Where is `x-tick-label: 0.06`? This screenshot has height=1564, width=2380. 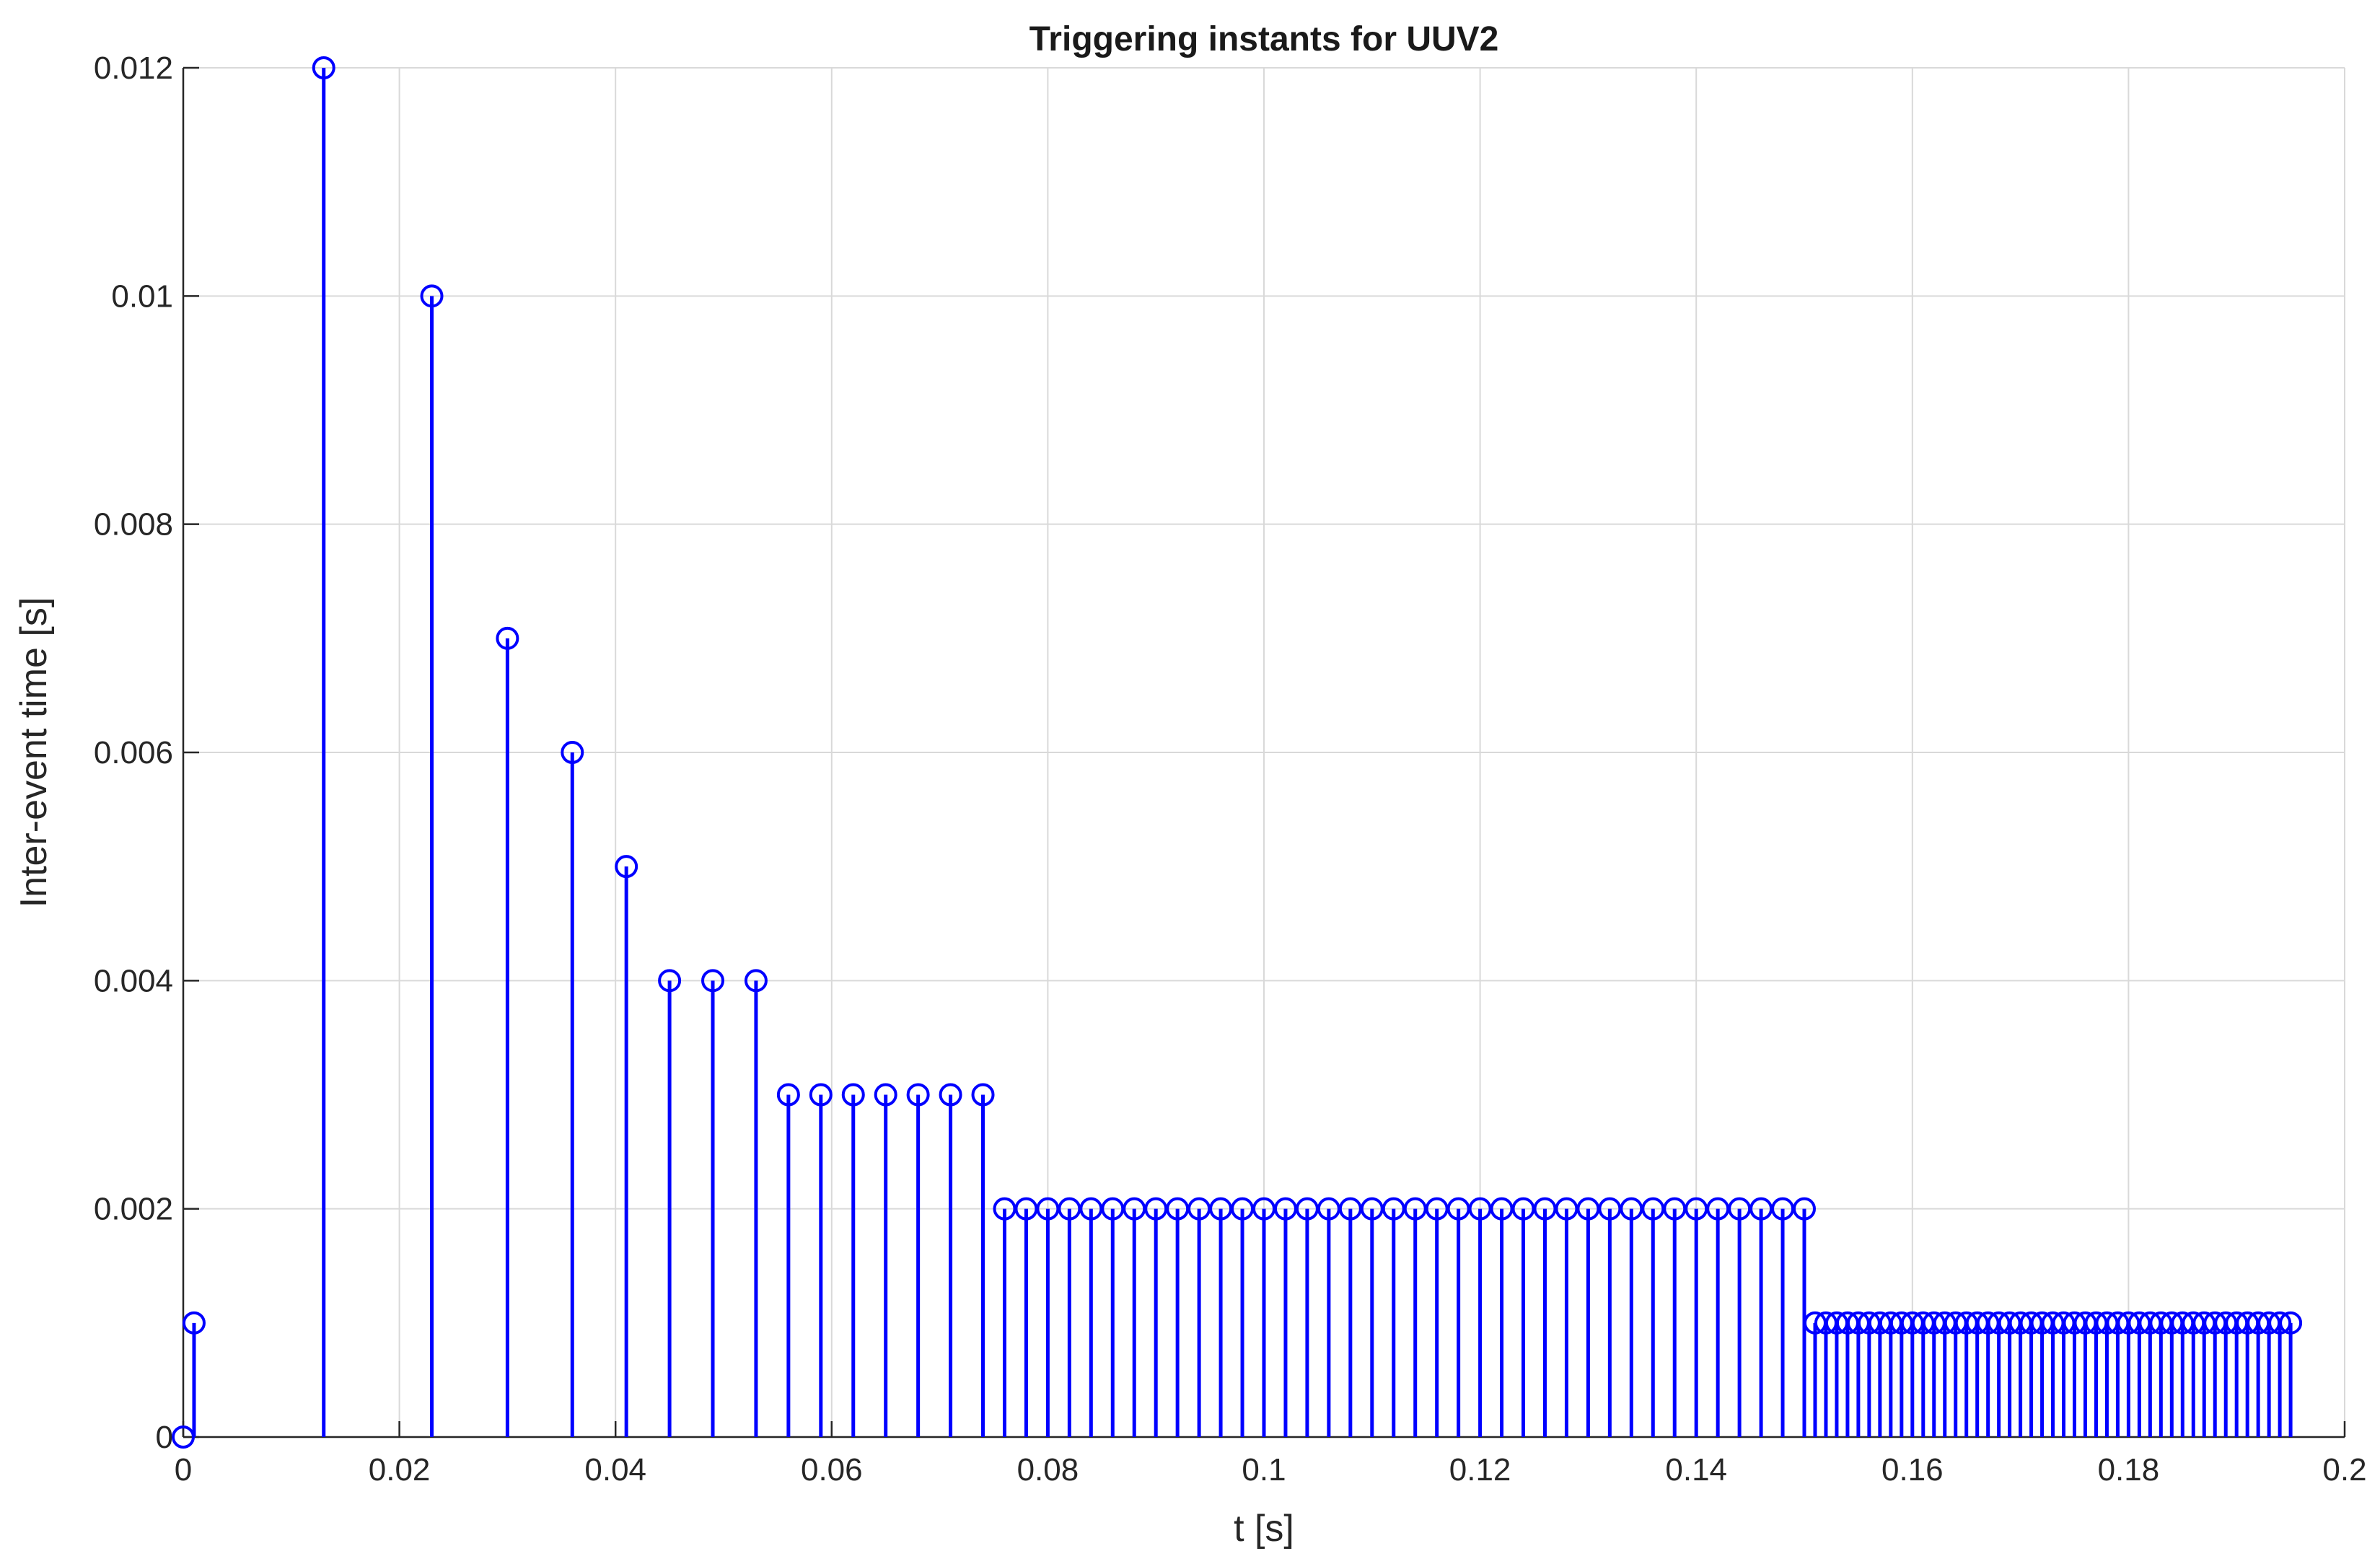
x-tick-label: 0.06 is located at coordinates (832, 1470).